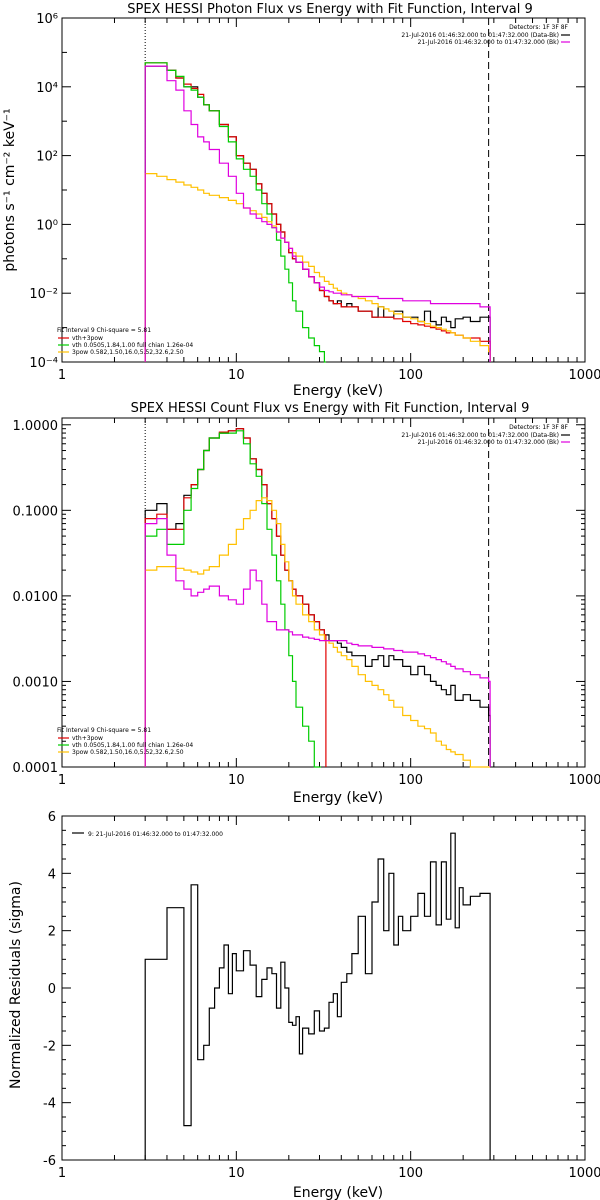 The height and width of the screenshot is (1200, 600). What do you see at coordinates (36, 597) in the screenshot?
I see `y-tick-label: 0.0100` at bounding box center [36, 597].